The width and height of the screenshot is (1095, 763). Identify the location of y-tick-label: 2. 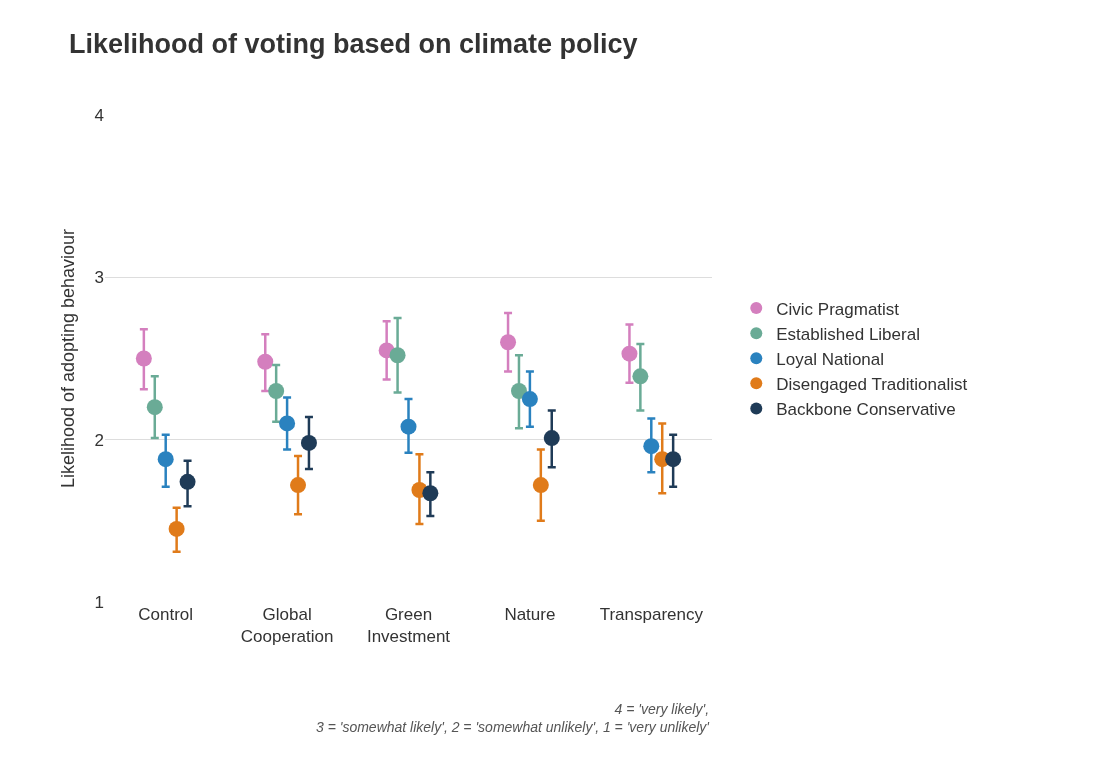
(99, 440).